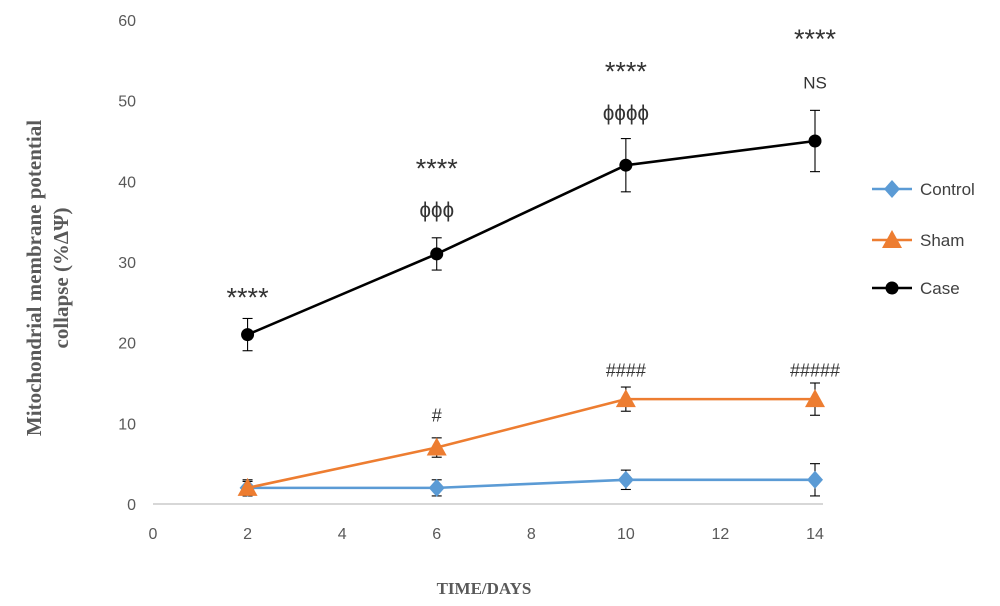 The height and width of the screenshot is (606, 1000). Describe the element at coordinates (127, 424) in the screenshot. I see `y-tick-label: 10` at that location.